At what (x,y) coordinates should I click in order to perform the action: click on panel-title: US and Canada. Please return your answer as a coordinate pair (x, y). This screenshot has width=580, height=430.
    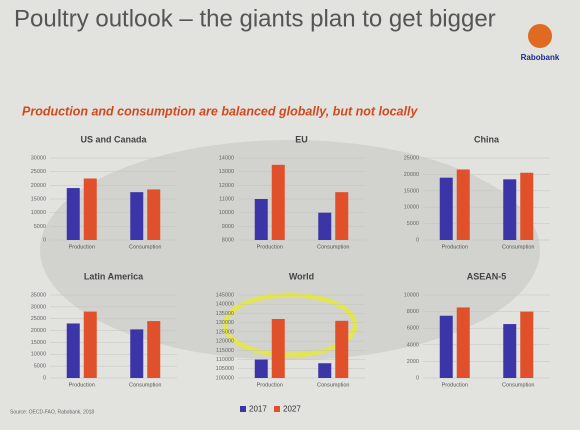
    Looking at the image, I should click on (113, 139).